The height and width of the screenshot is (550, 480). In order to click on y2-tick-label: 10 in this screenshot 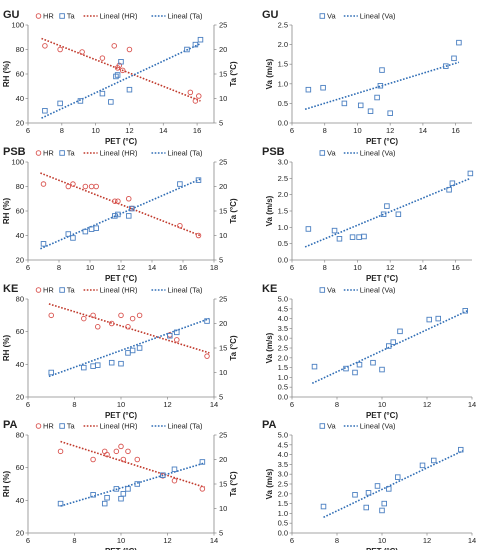, I will do `click(223, 98)`.